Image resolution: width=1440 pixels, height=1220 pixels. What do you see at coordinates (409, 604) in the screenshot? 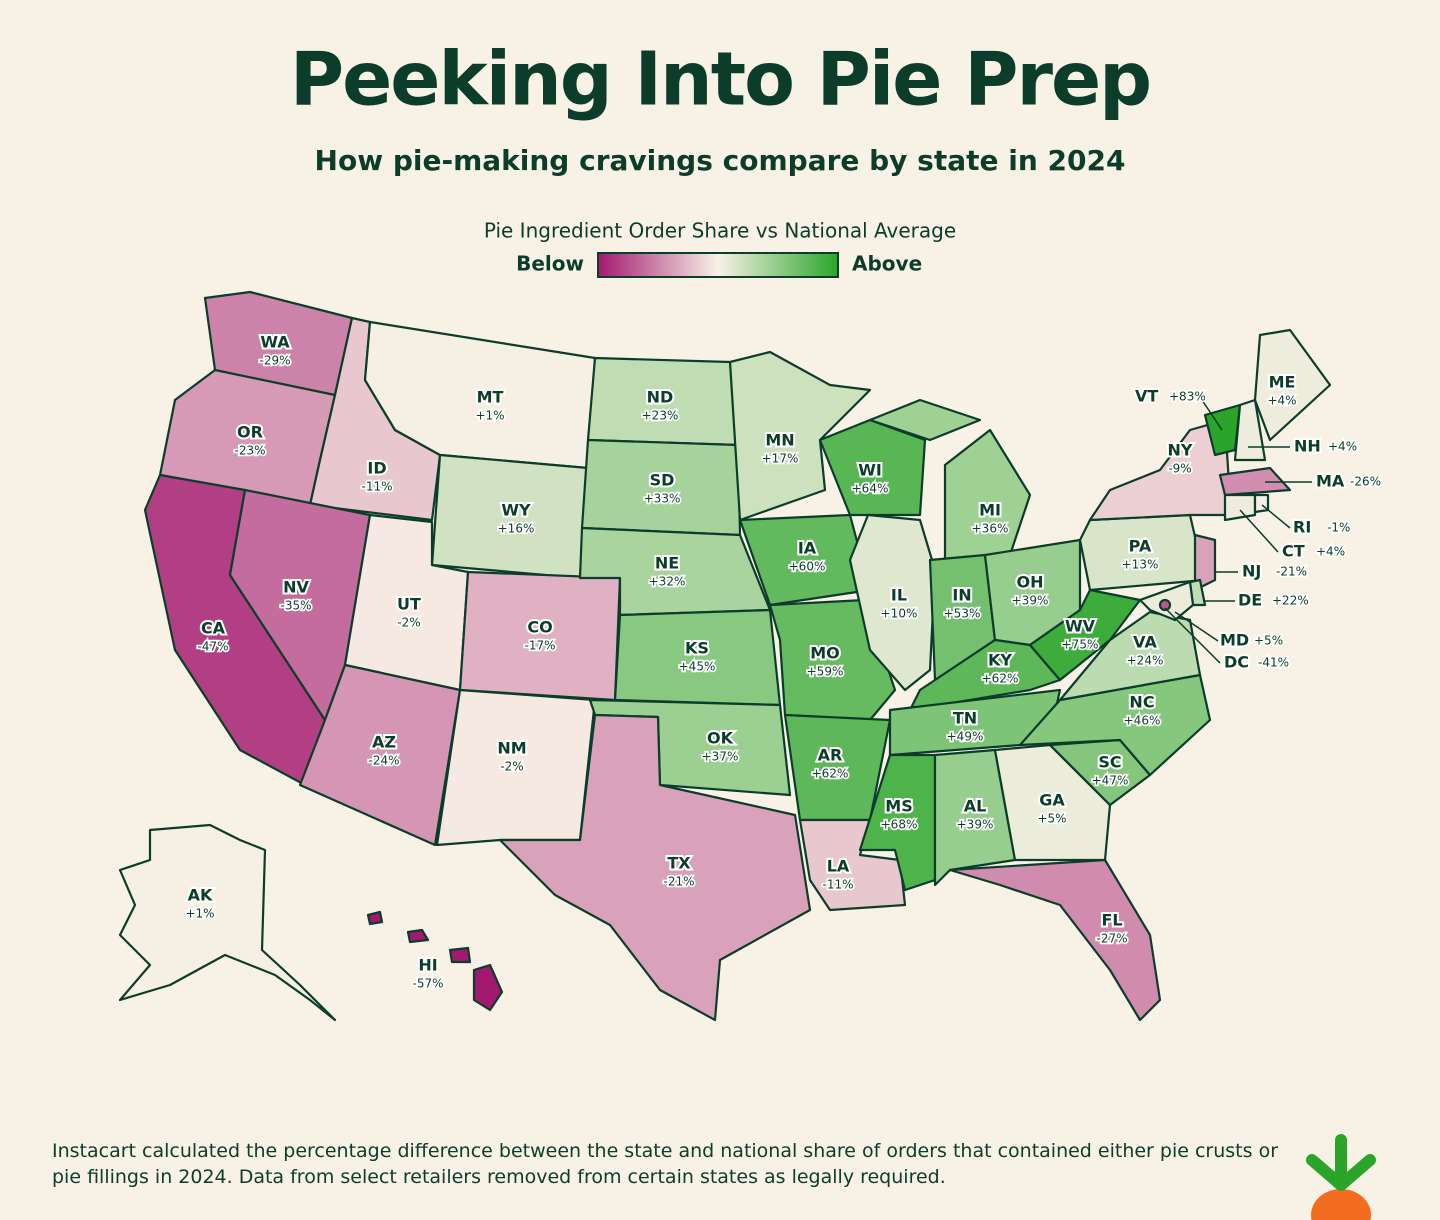
I see `state-code: UT` at bounding box center [409, 604].